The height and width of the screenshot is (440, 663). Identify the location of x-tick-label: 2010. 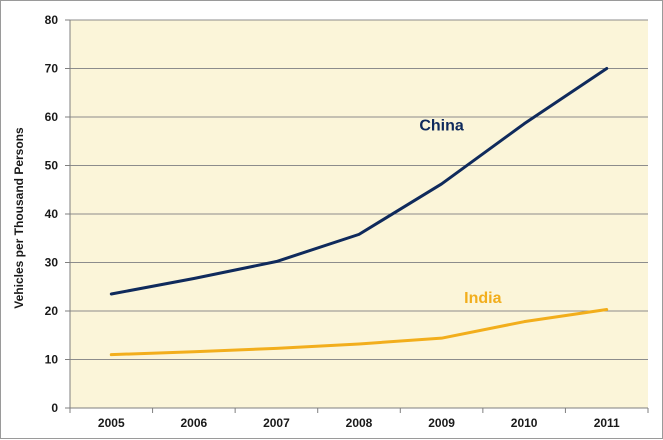
(524, 423).